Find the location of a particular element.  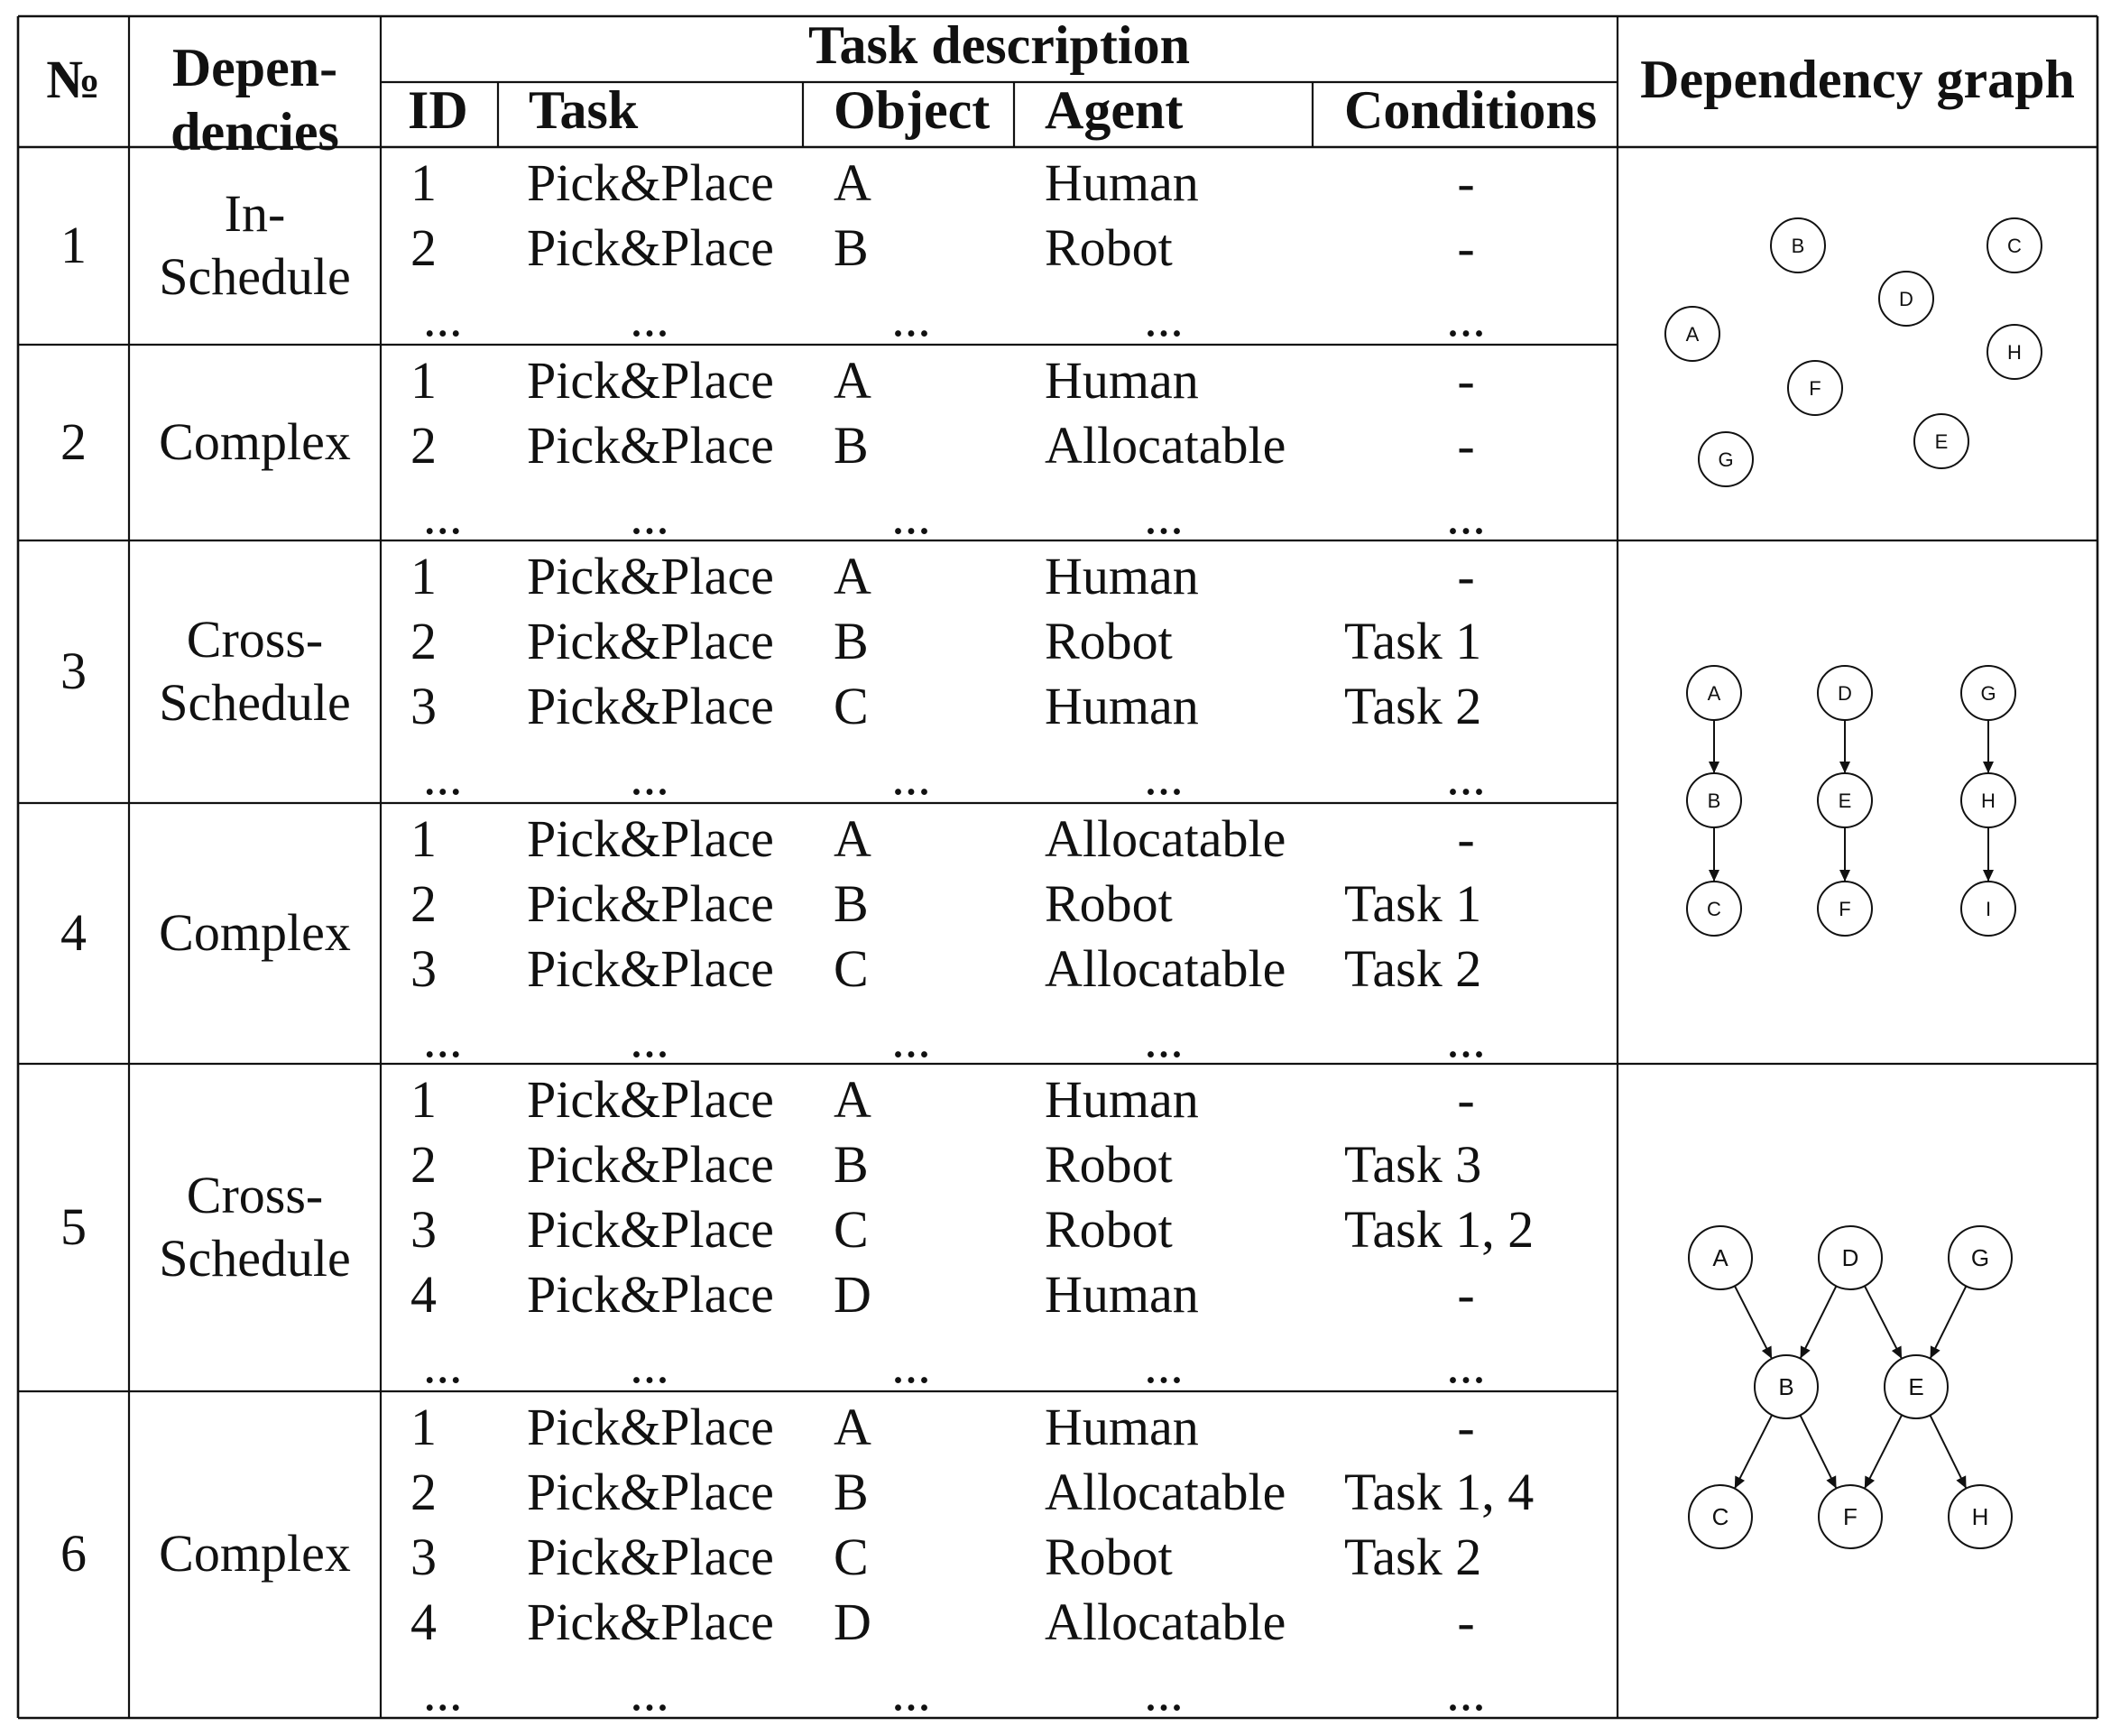

header-task-description: Task description is located at coordinates (999, 45).